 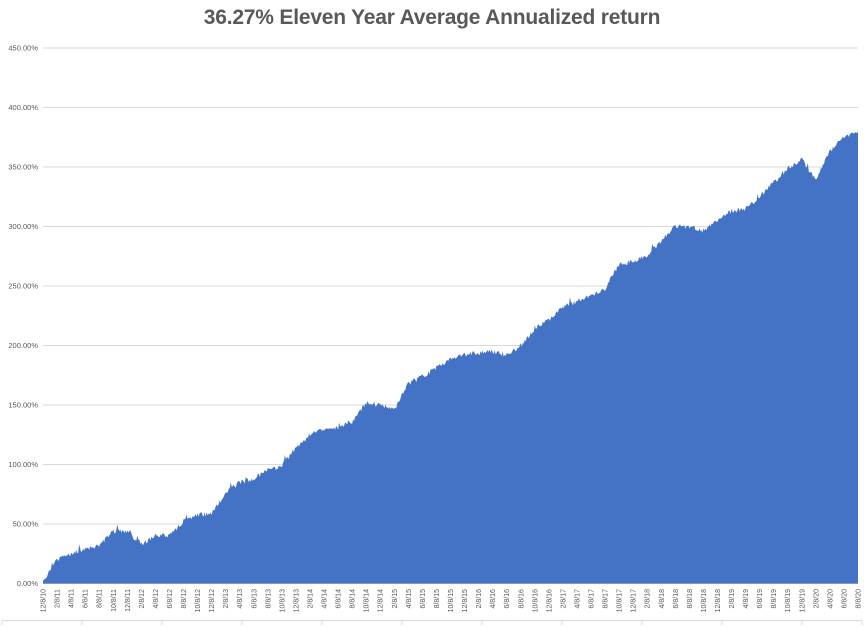 What do you see at coordinates (325, 599) in the screenshot?
I see `x-tick-label: 4/8/14` at bounding box center [325, 599].